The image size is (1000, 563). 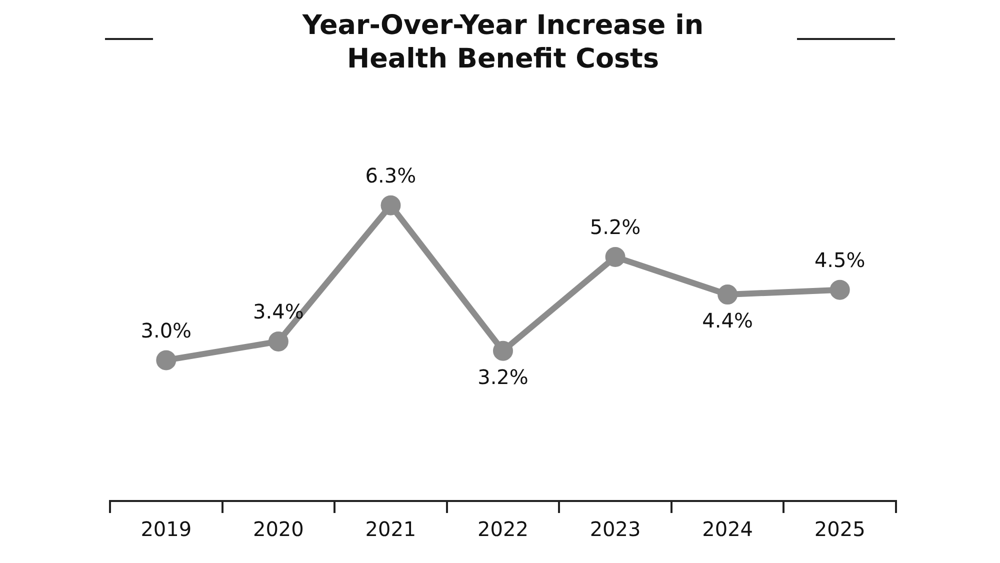 What do you see at coordinates (840, 529) in the screenshot?
I see `x-tick-label: 2025` at bounding box center [840, 529].